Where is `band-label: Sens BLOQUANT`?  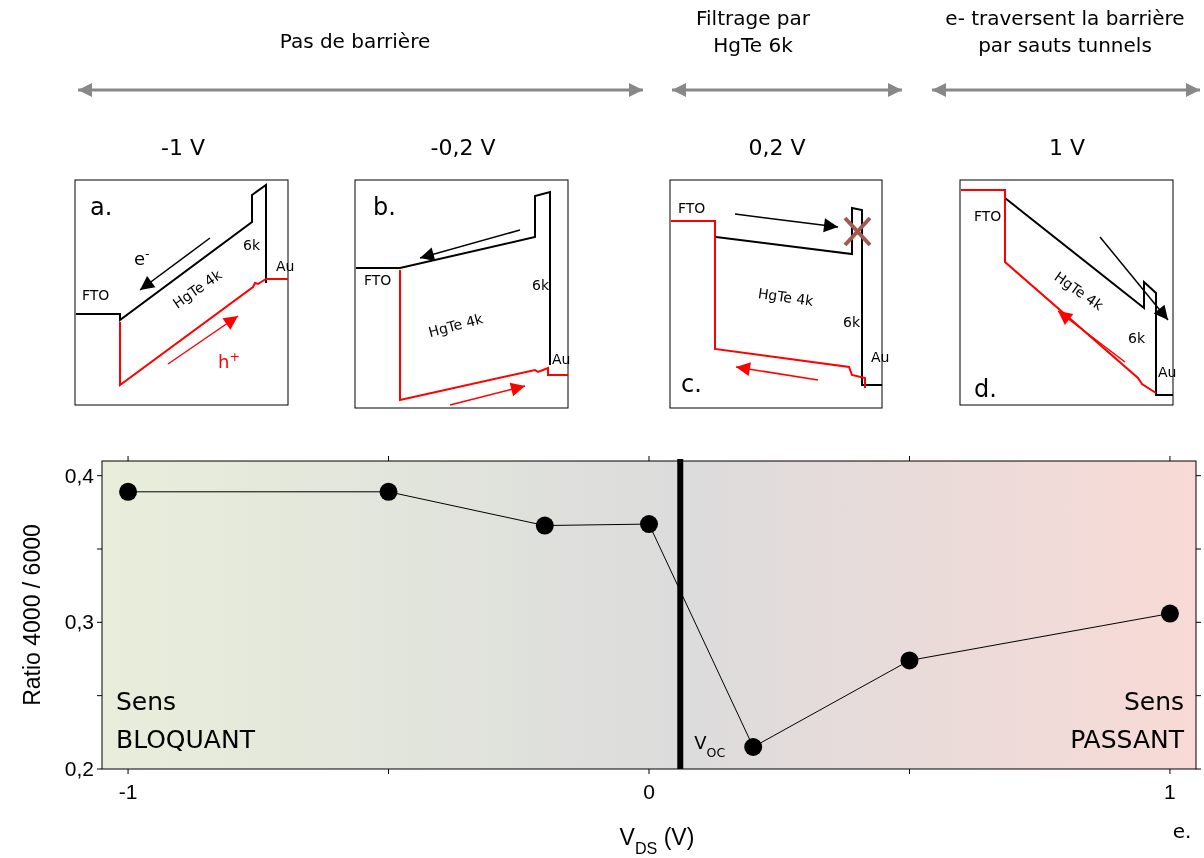
band-label: Sens BLOQUANT is located at coordinates (186, 720).